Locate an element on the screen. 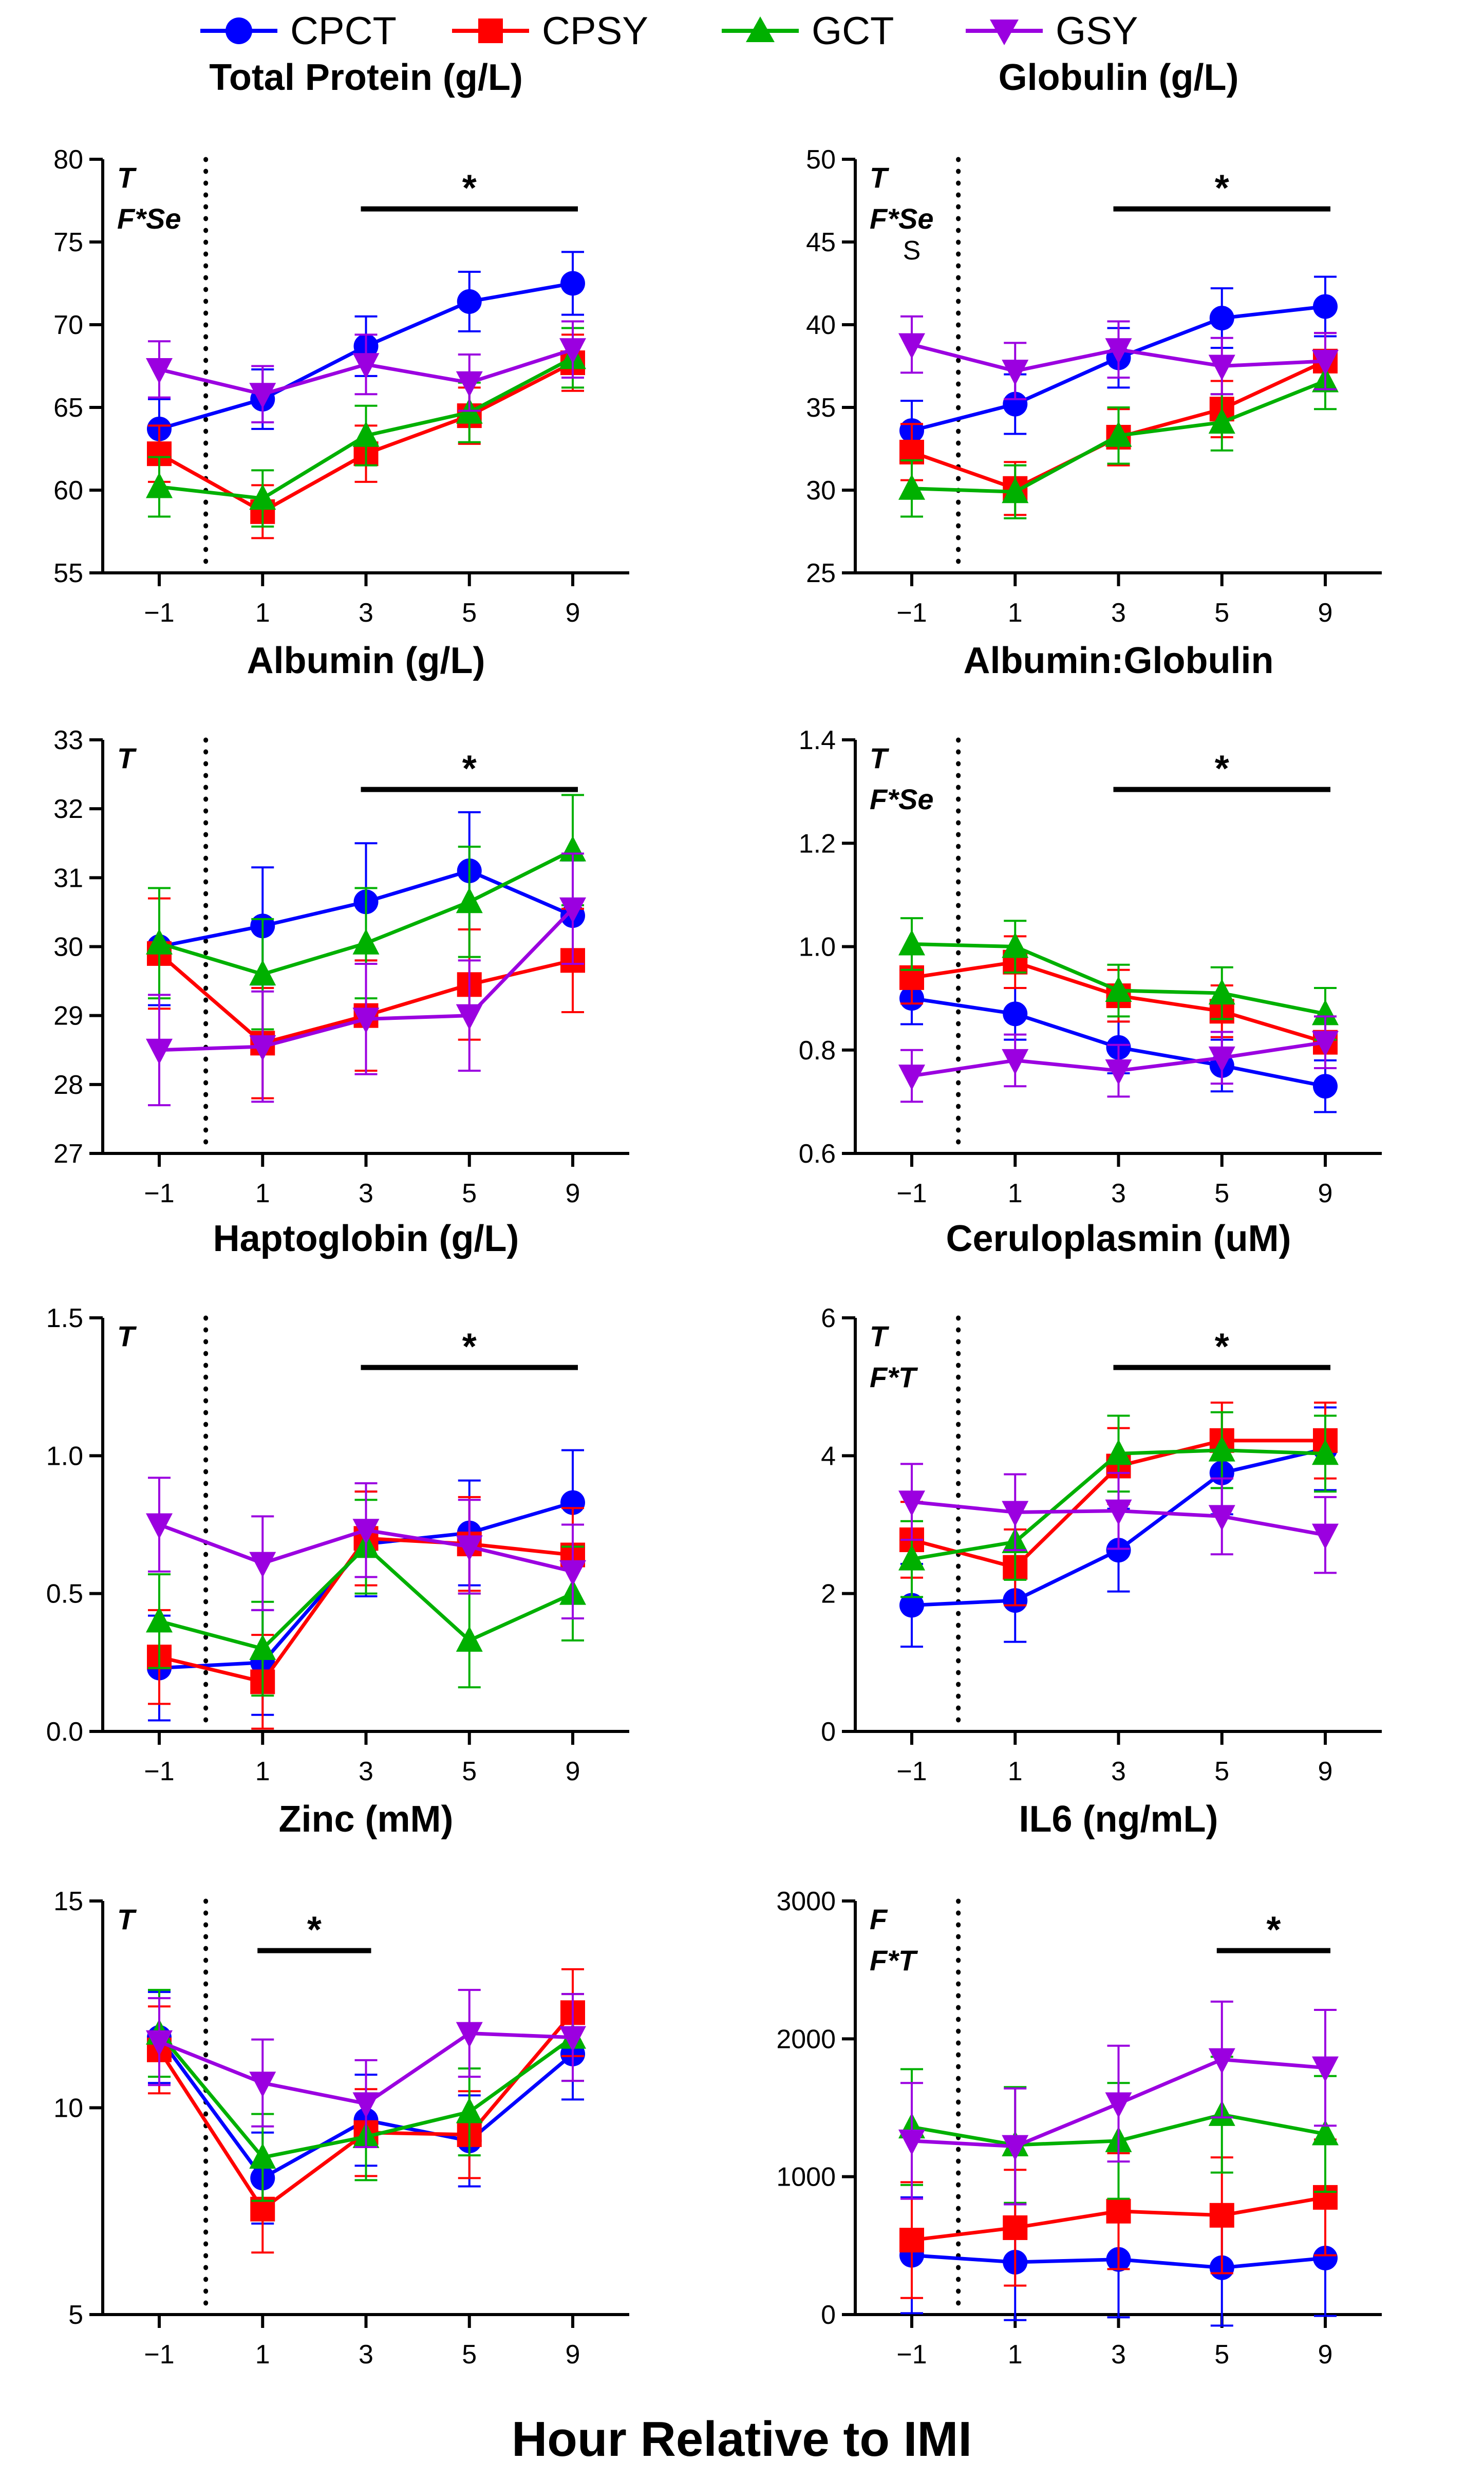  legend-item-cpct: CPCT is located at coordinates (298, 31).